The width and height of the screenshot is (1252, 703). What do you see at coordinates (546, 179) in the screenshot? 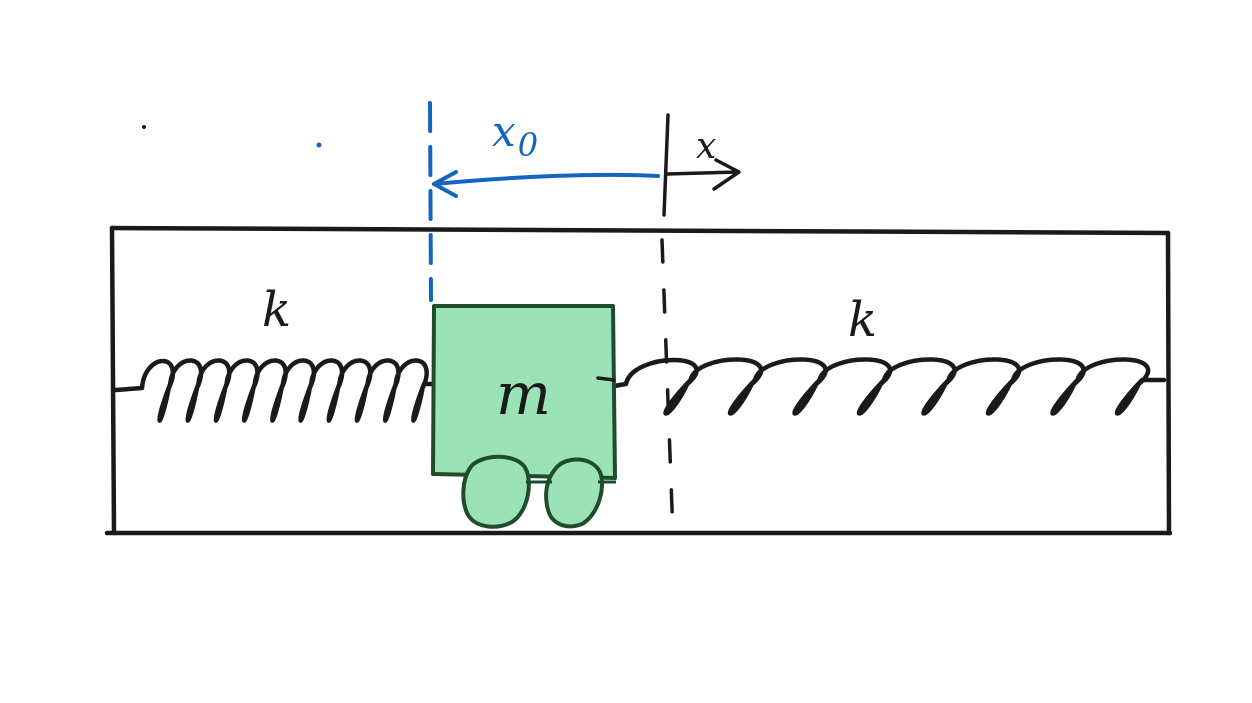
I see `displacement-arrow-shaft` at bounding box center [546, 179].